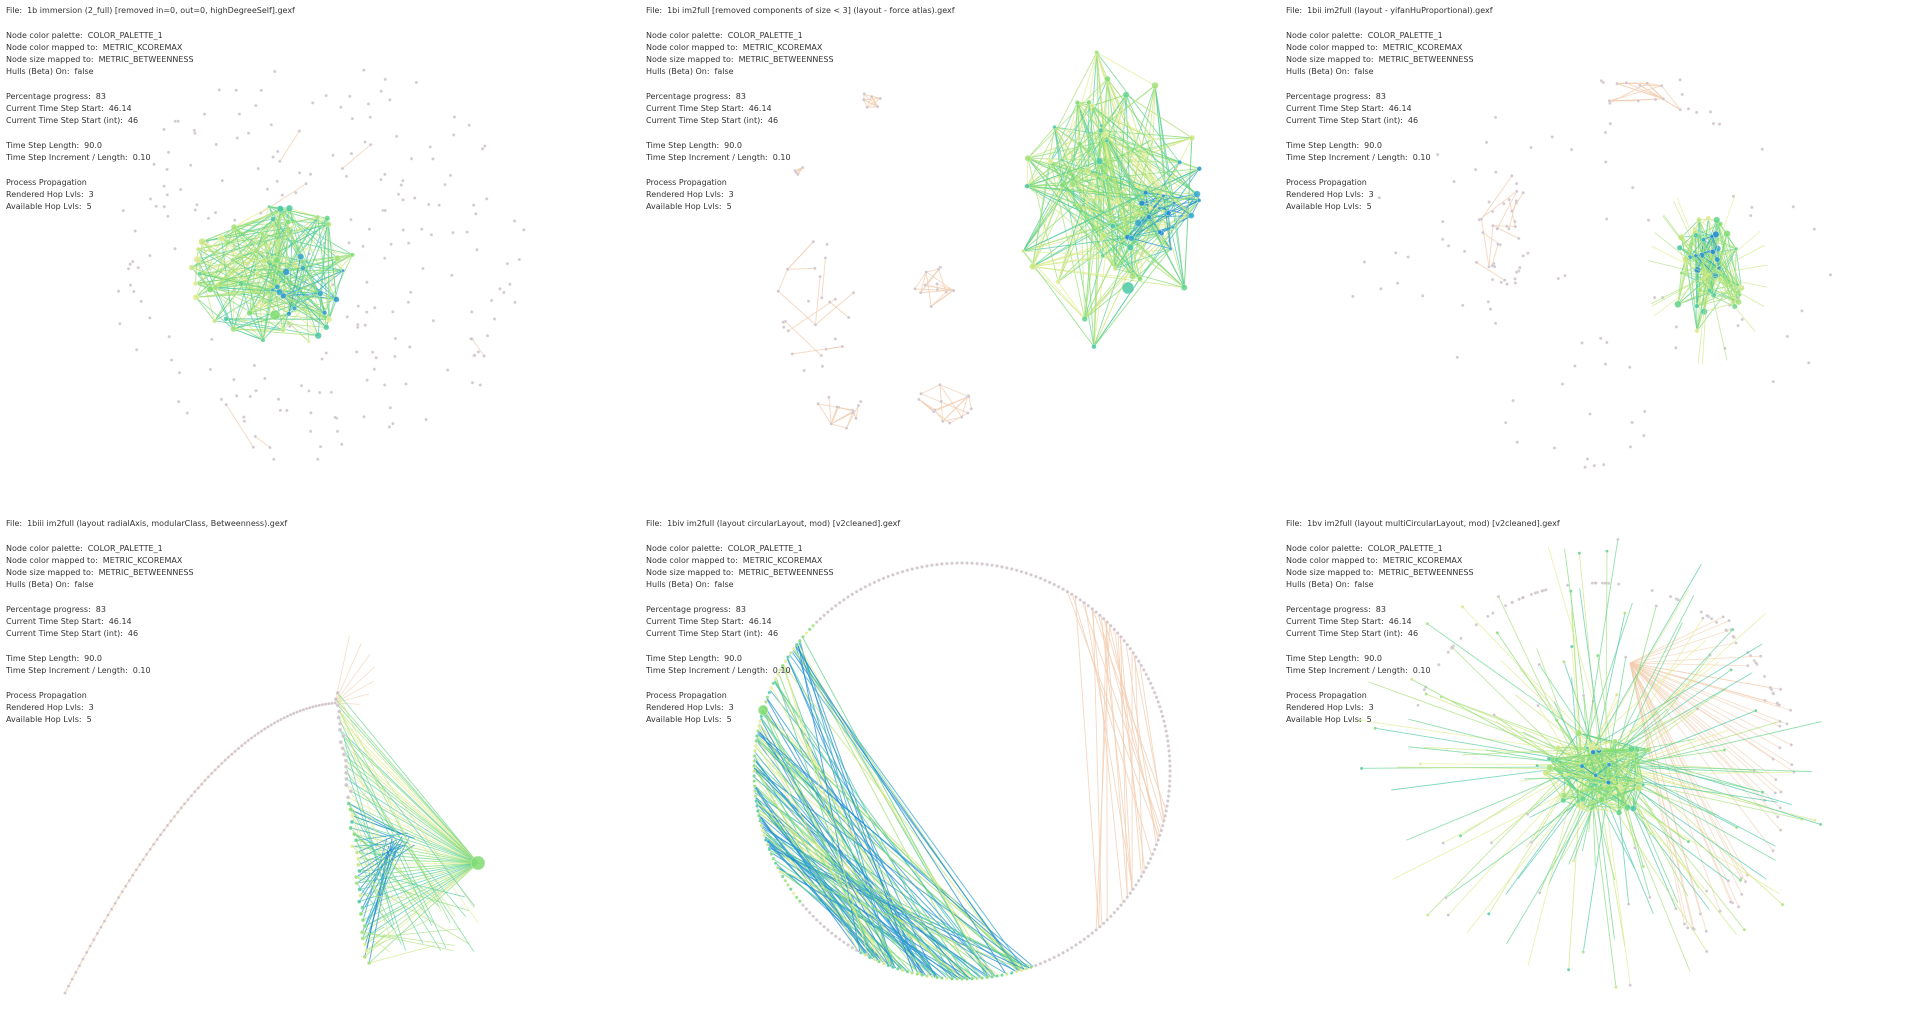 Image resolution: width=1920 pixels, height=1026 pixels. What do you see at coordinates (14, 523) in the screenshot?
I see `info-label: File:` at bounding box center [14, 523].